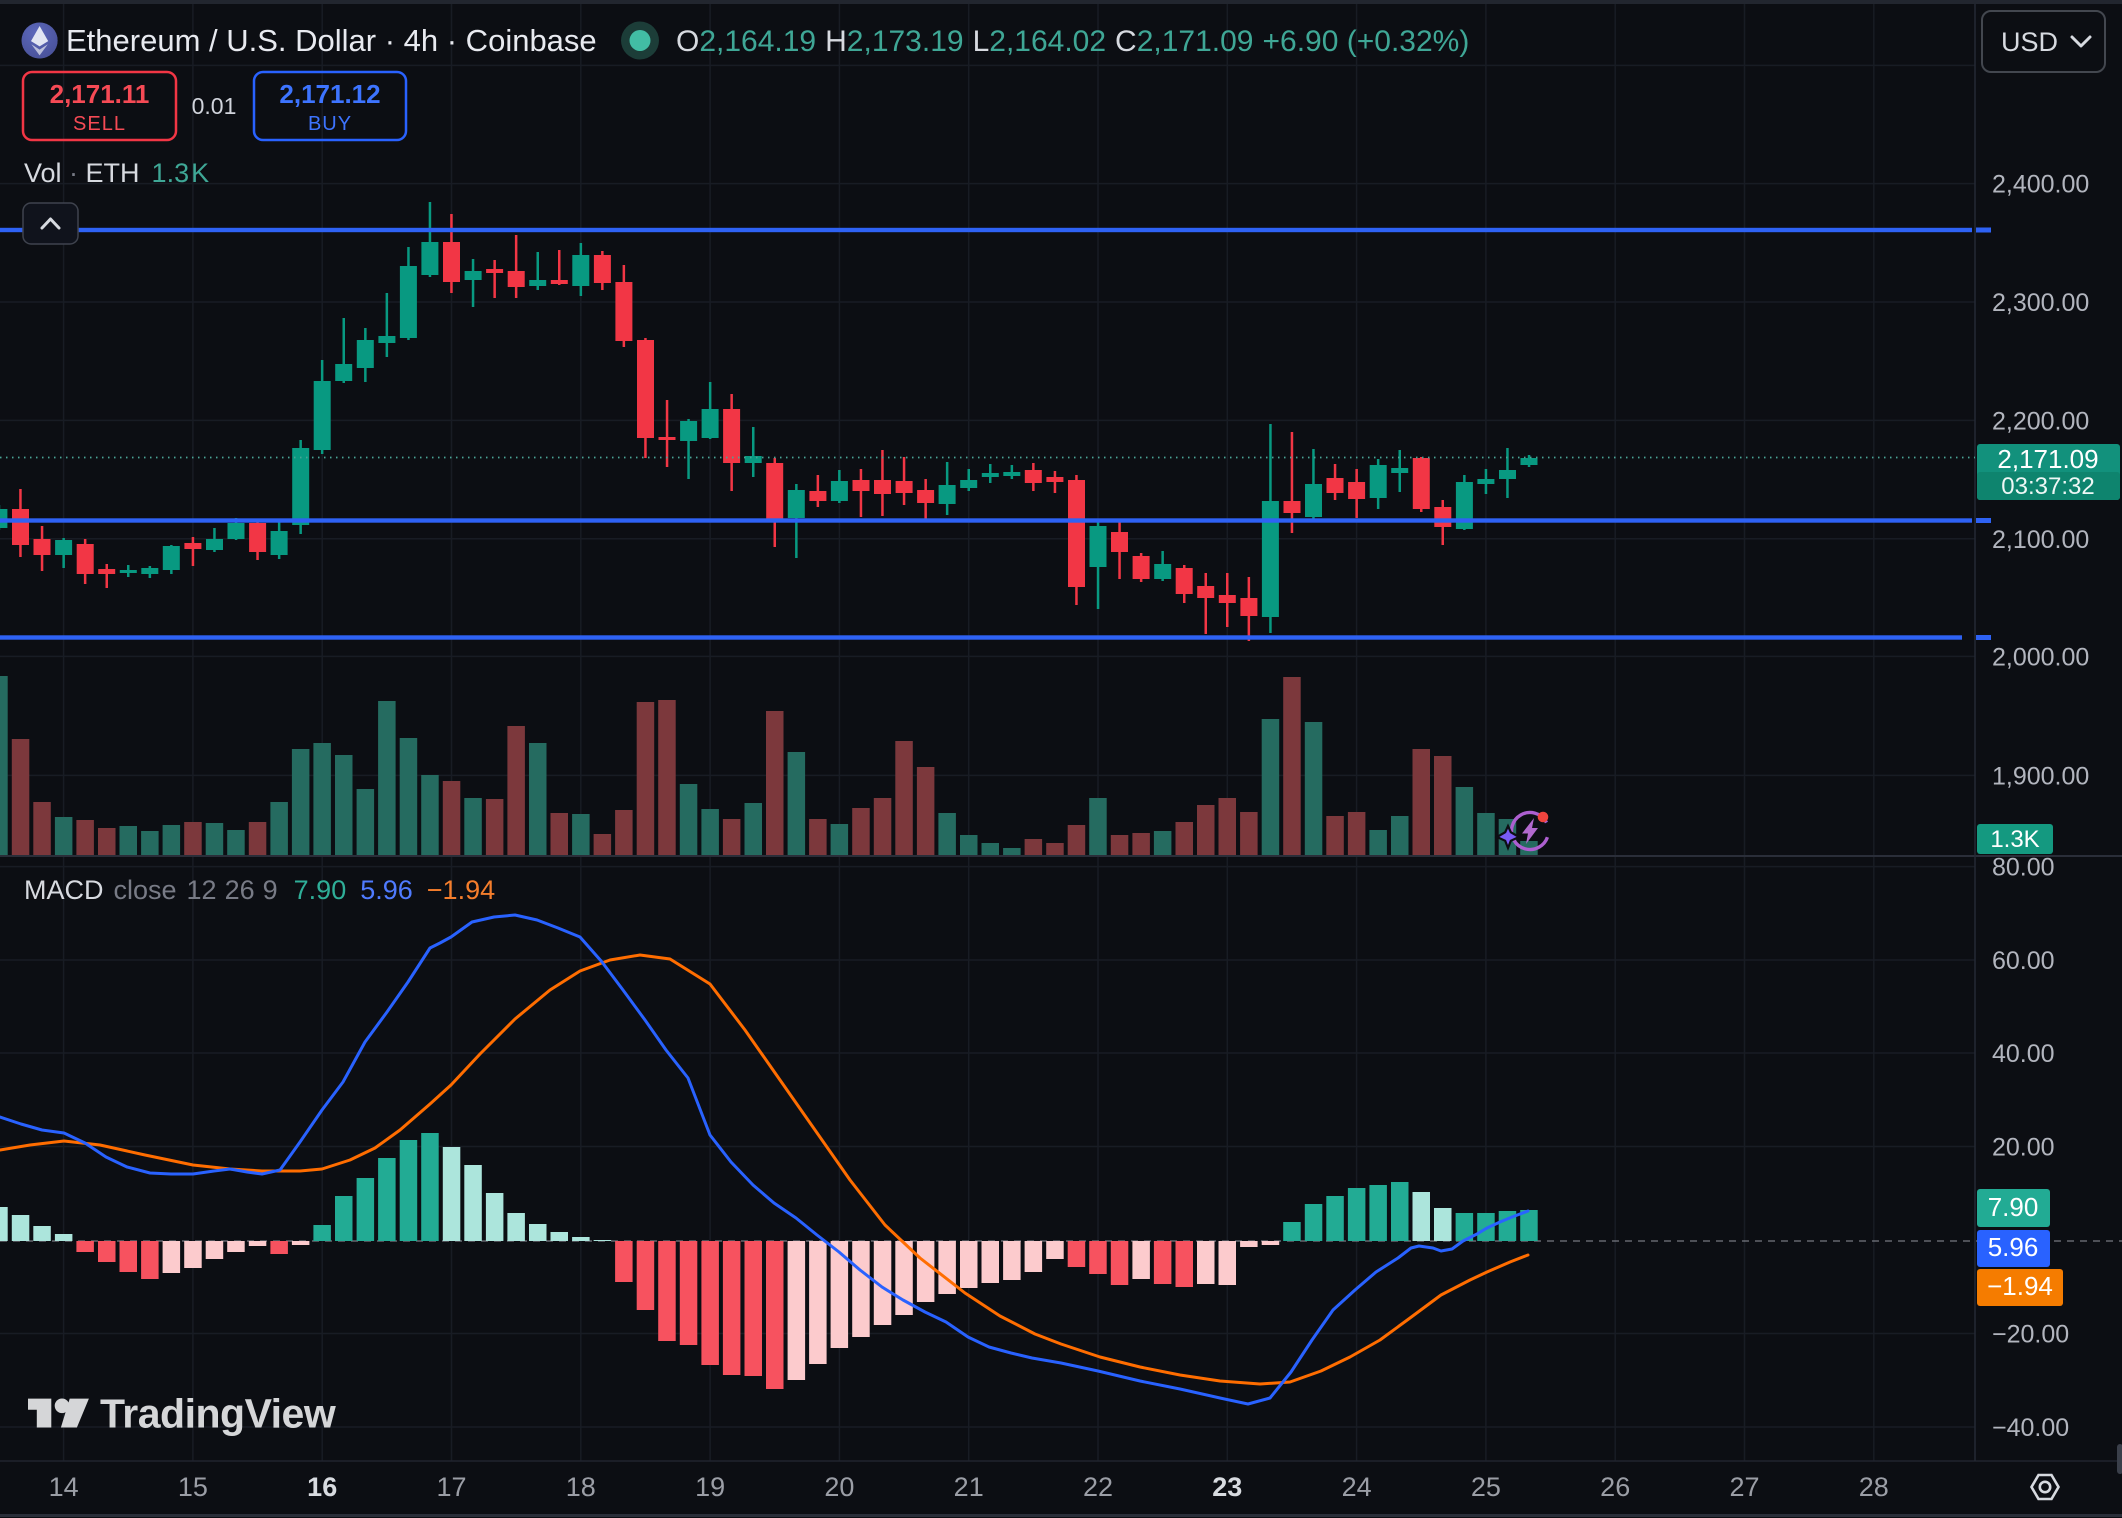 The width and height of the screenshot is (2122, 1518). Describe the element at coordinates (2030, 1428) in the screenshot. I see `svg-text: −40.00` at that location.